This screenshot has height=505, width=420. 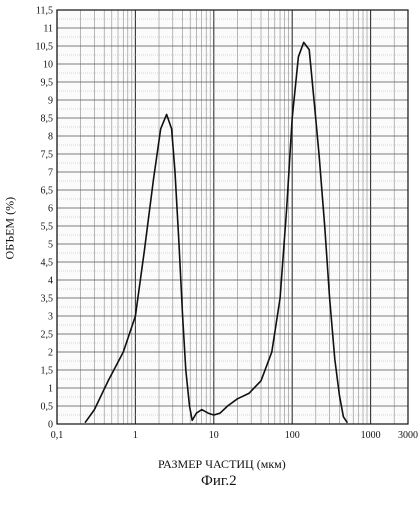 What do you see at coordinates (47, 227) in the screenshot?
I see `y-tick-label: 5,5` at bounding box center [47, 227].